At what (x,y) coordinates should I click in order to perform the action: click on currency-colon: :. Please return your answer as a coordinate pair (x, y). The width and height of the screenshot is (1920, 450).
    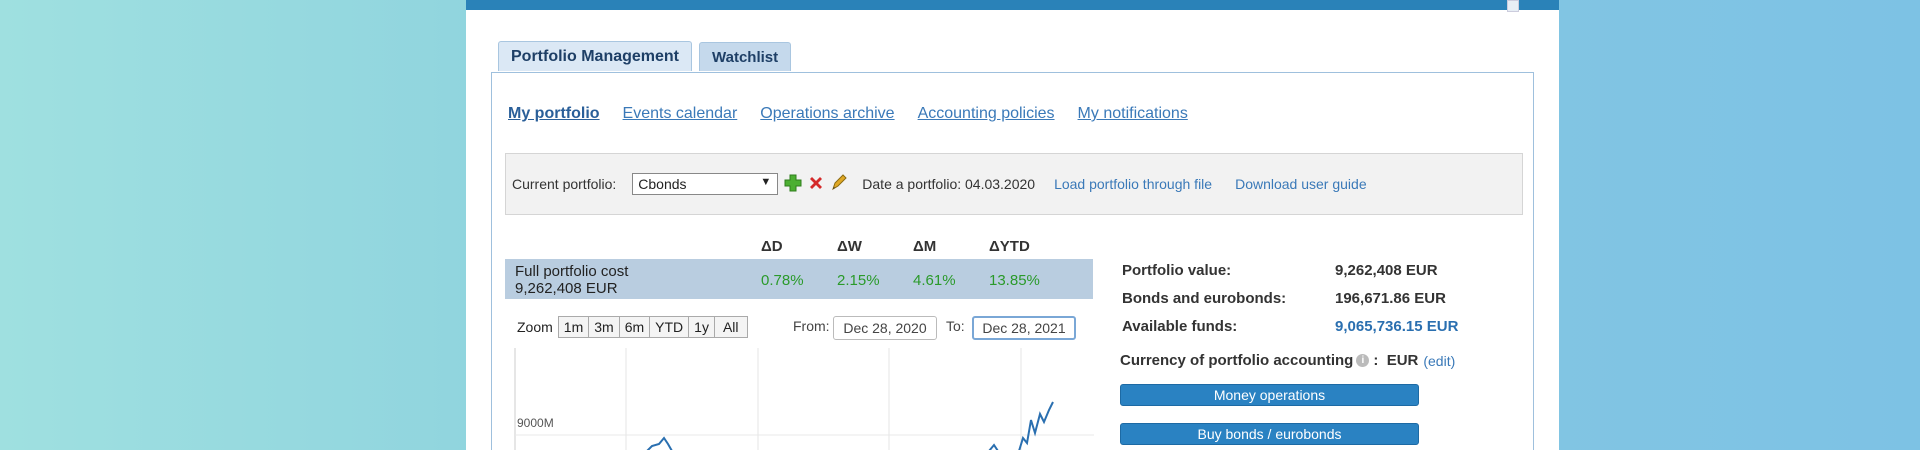
    Looking at the image, I should click on (1380, 360).